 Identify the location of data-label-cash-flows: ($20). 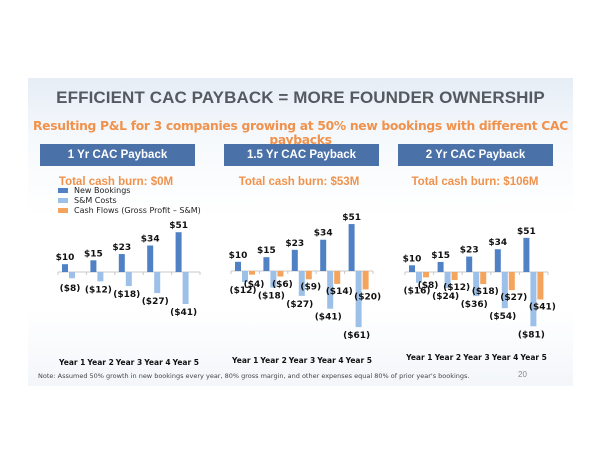
(367, 297).